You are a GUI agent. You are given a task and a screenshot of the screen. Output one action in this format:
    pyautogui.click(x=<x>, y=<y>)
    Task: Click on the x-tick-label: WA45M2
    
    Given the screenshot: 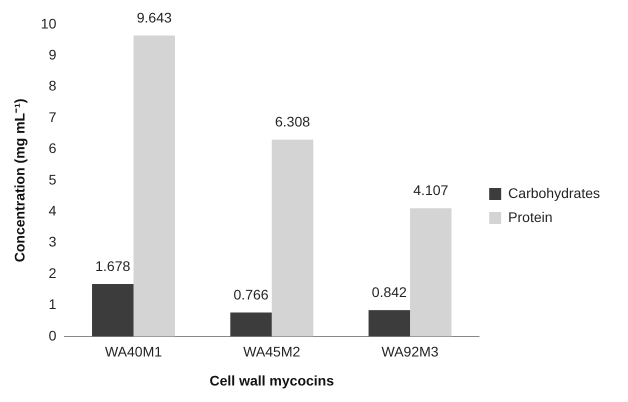 What is the action you would take?
    pyautogui.click(x=272, y=352)
    